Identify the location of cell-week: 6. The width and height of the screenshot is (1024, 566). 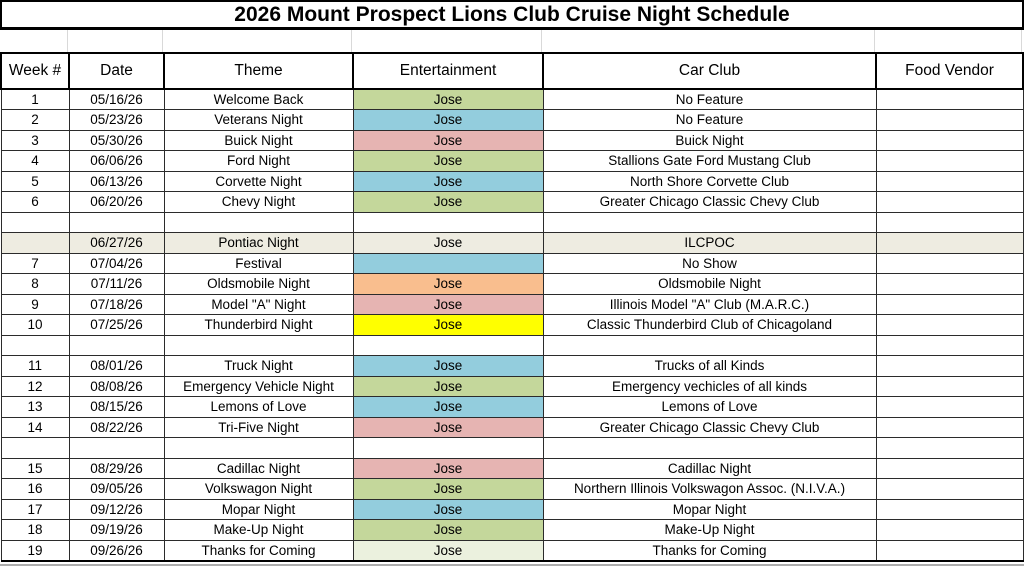
(35, 202).